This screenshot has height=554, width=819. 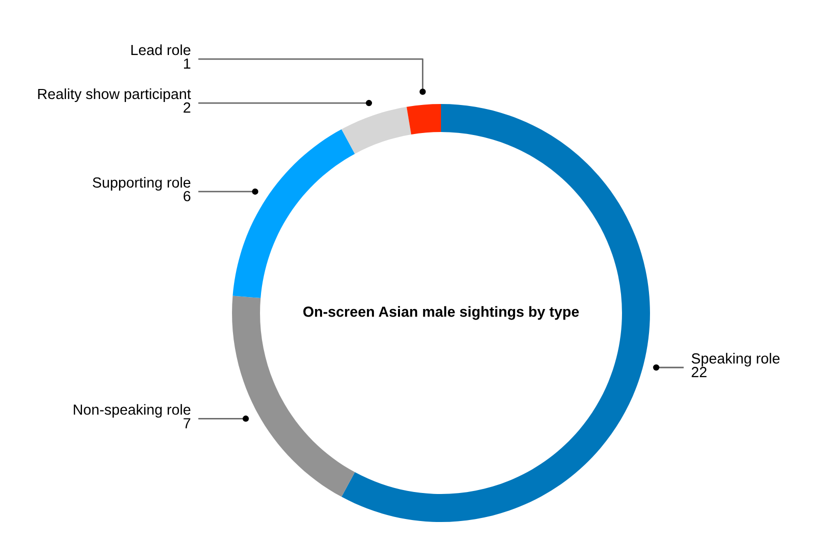 What do you see at coordinates (141, 183) in the screenshot?
I see `slice-label: Supporting role` at bounding box center [141, 183].